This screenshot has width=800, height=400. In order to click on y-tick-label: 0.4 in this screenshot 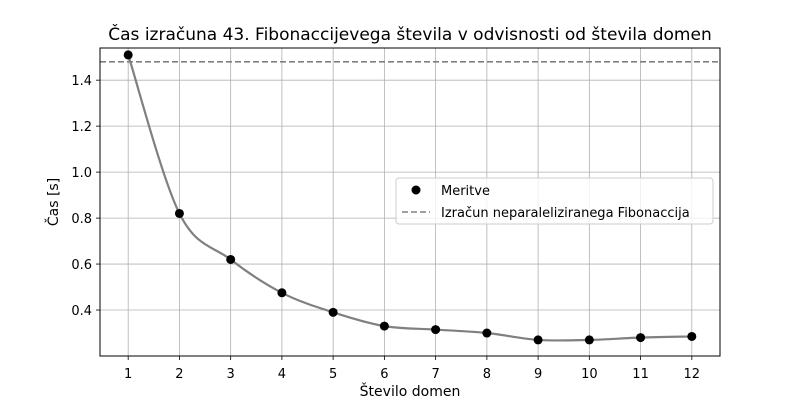, I will do `click(81, 311)`.